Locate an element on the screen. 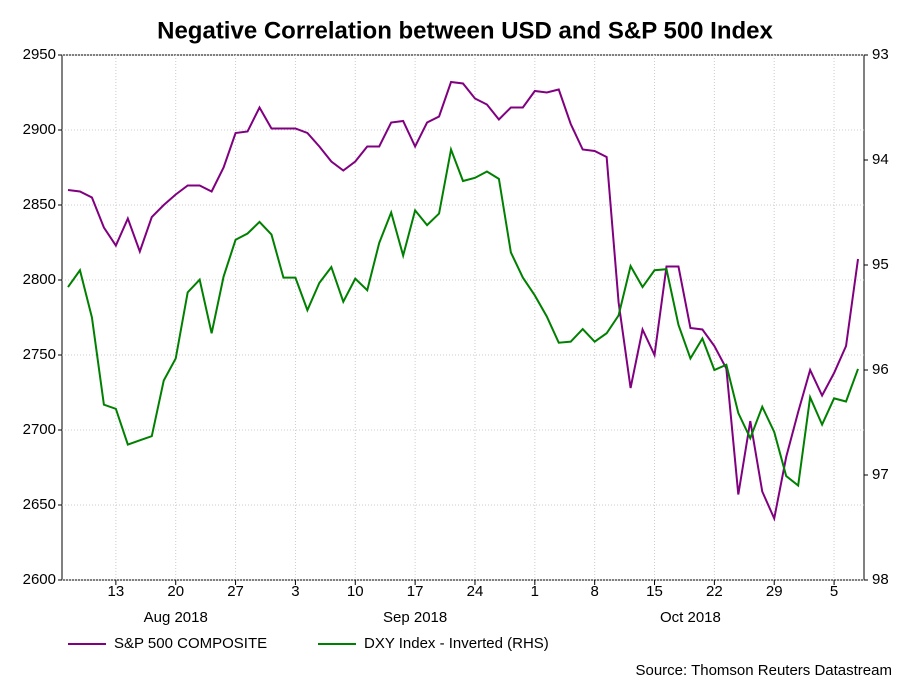 The height and width of the screenshot is (687, 909). x-tick-label: 1 is located at coordinates (535, 591).